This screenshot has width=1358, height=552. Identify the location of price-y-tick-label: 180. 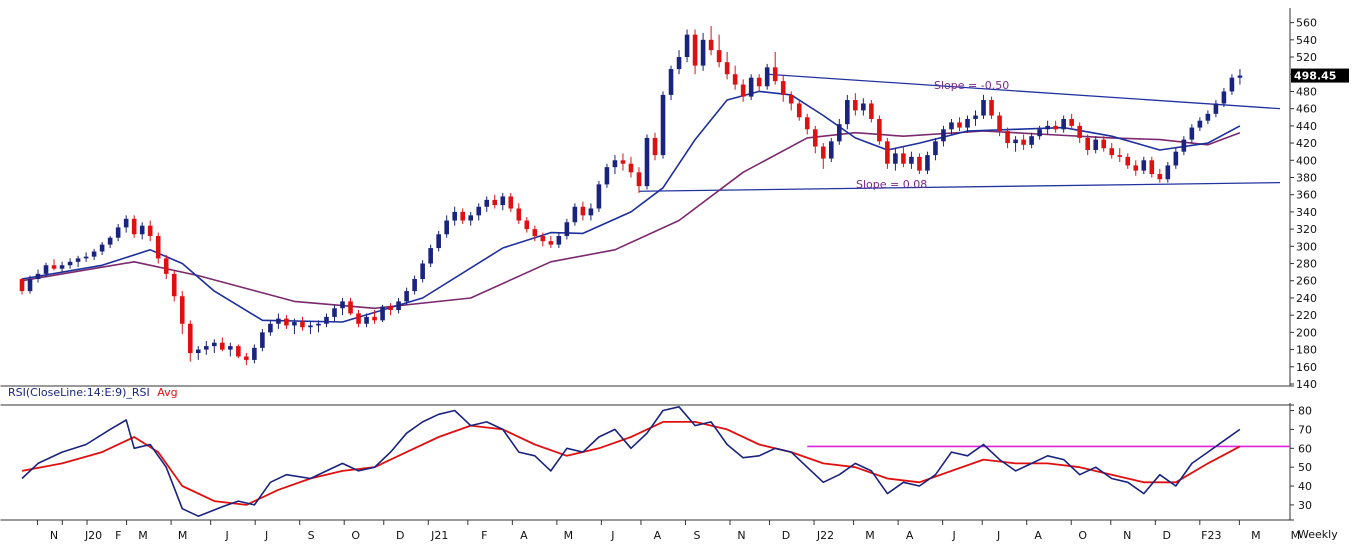
(1306, 350).